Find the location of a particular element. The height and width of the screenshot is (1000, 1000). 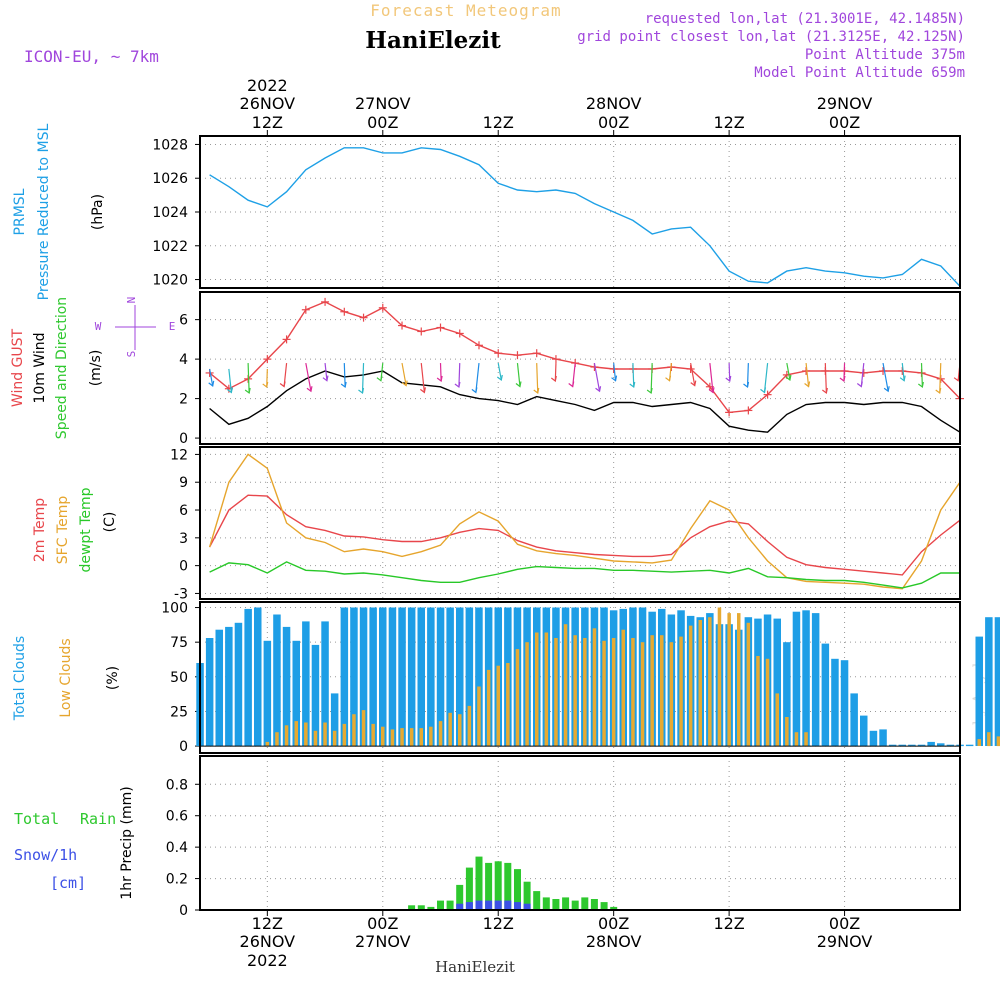

y-tick-label: 2 is located at coordinates (183, 400).